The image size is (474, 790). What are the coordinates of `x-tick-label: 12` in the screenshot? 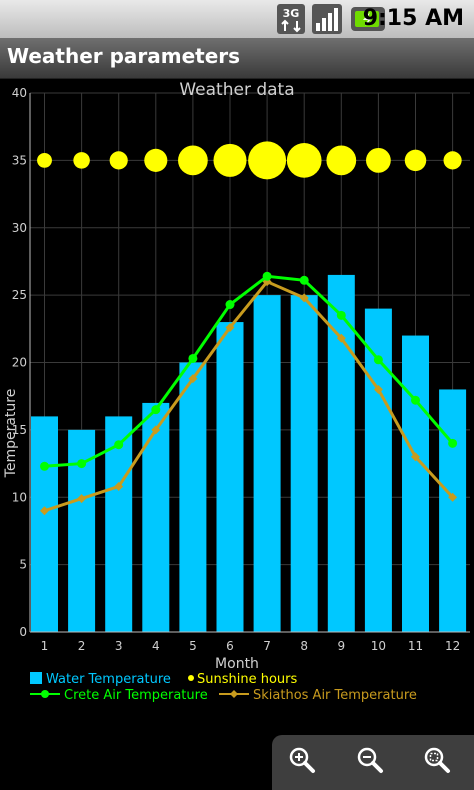 It's located at (452, 646).